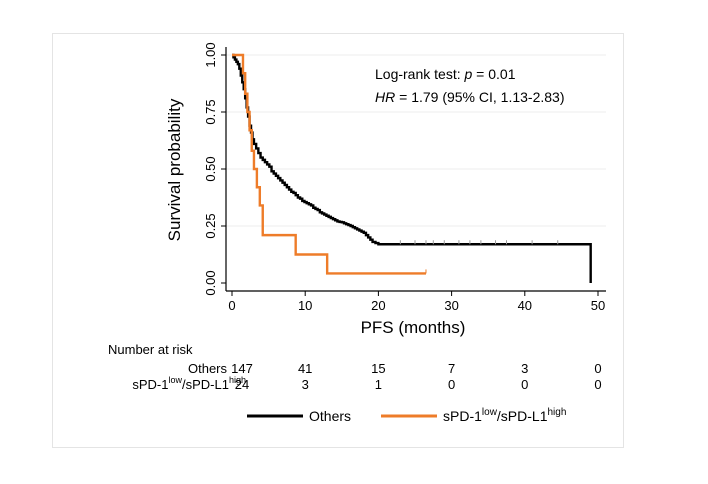 The height and width of the screenshot is (484, 708). Describe the element at coordinates (416, 376) in the screenshot. I see `risk-values: 147 41 15 7 3 024 3 1 0 0 0` at that location.